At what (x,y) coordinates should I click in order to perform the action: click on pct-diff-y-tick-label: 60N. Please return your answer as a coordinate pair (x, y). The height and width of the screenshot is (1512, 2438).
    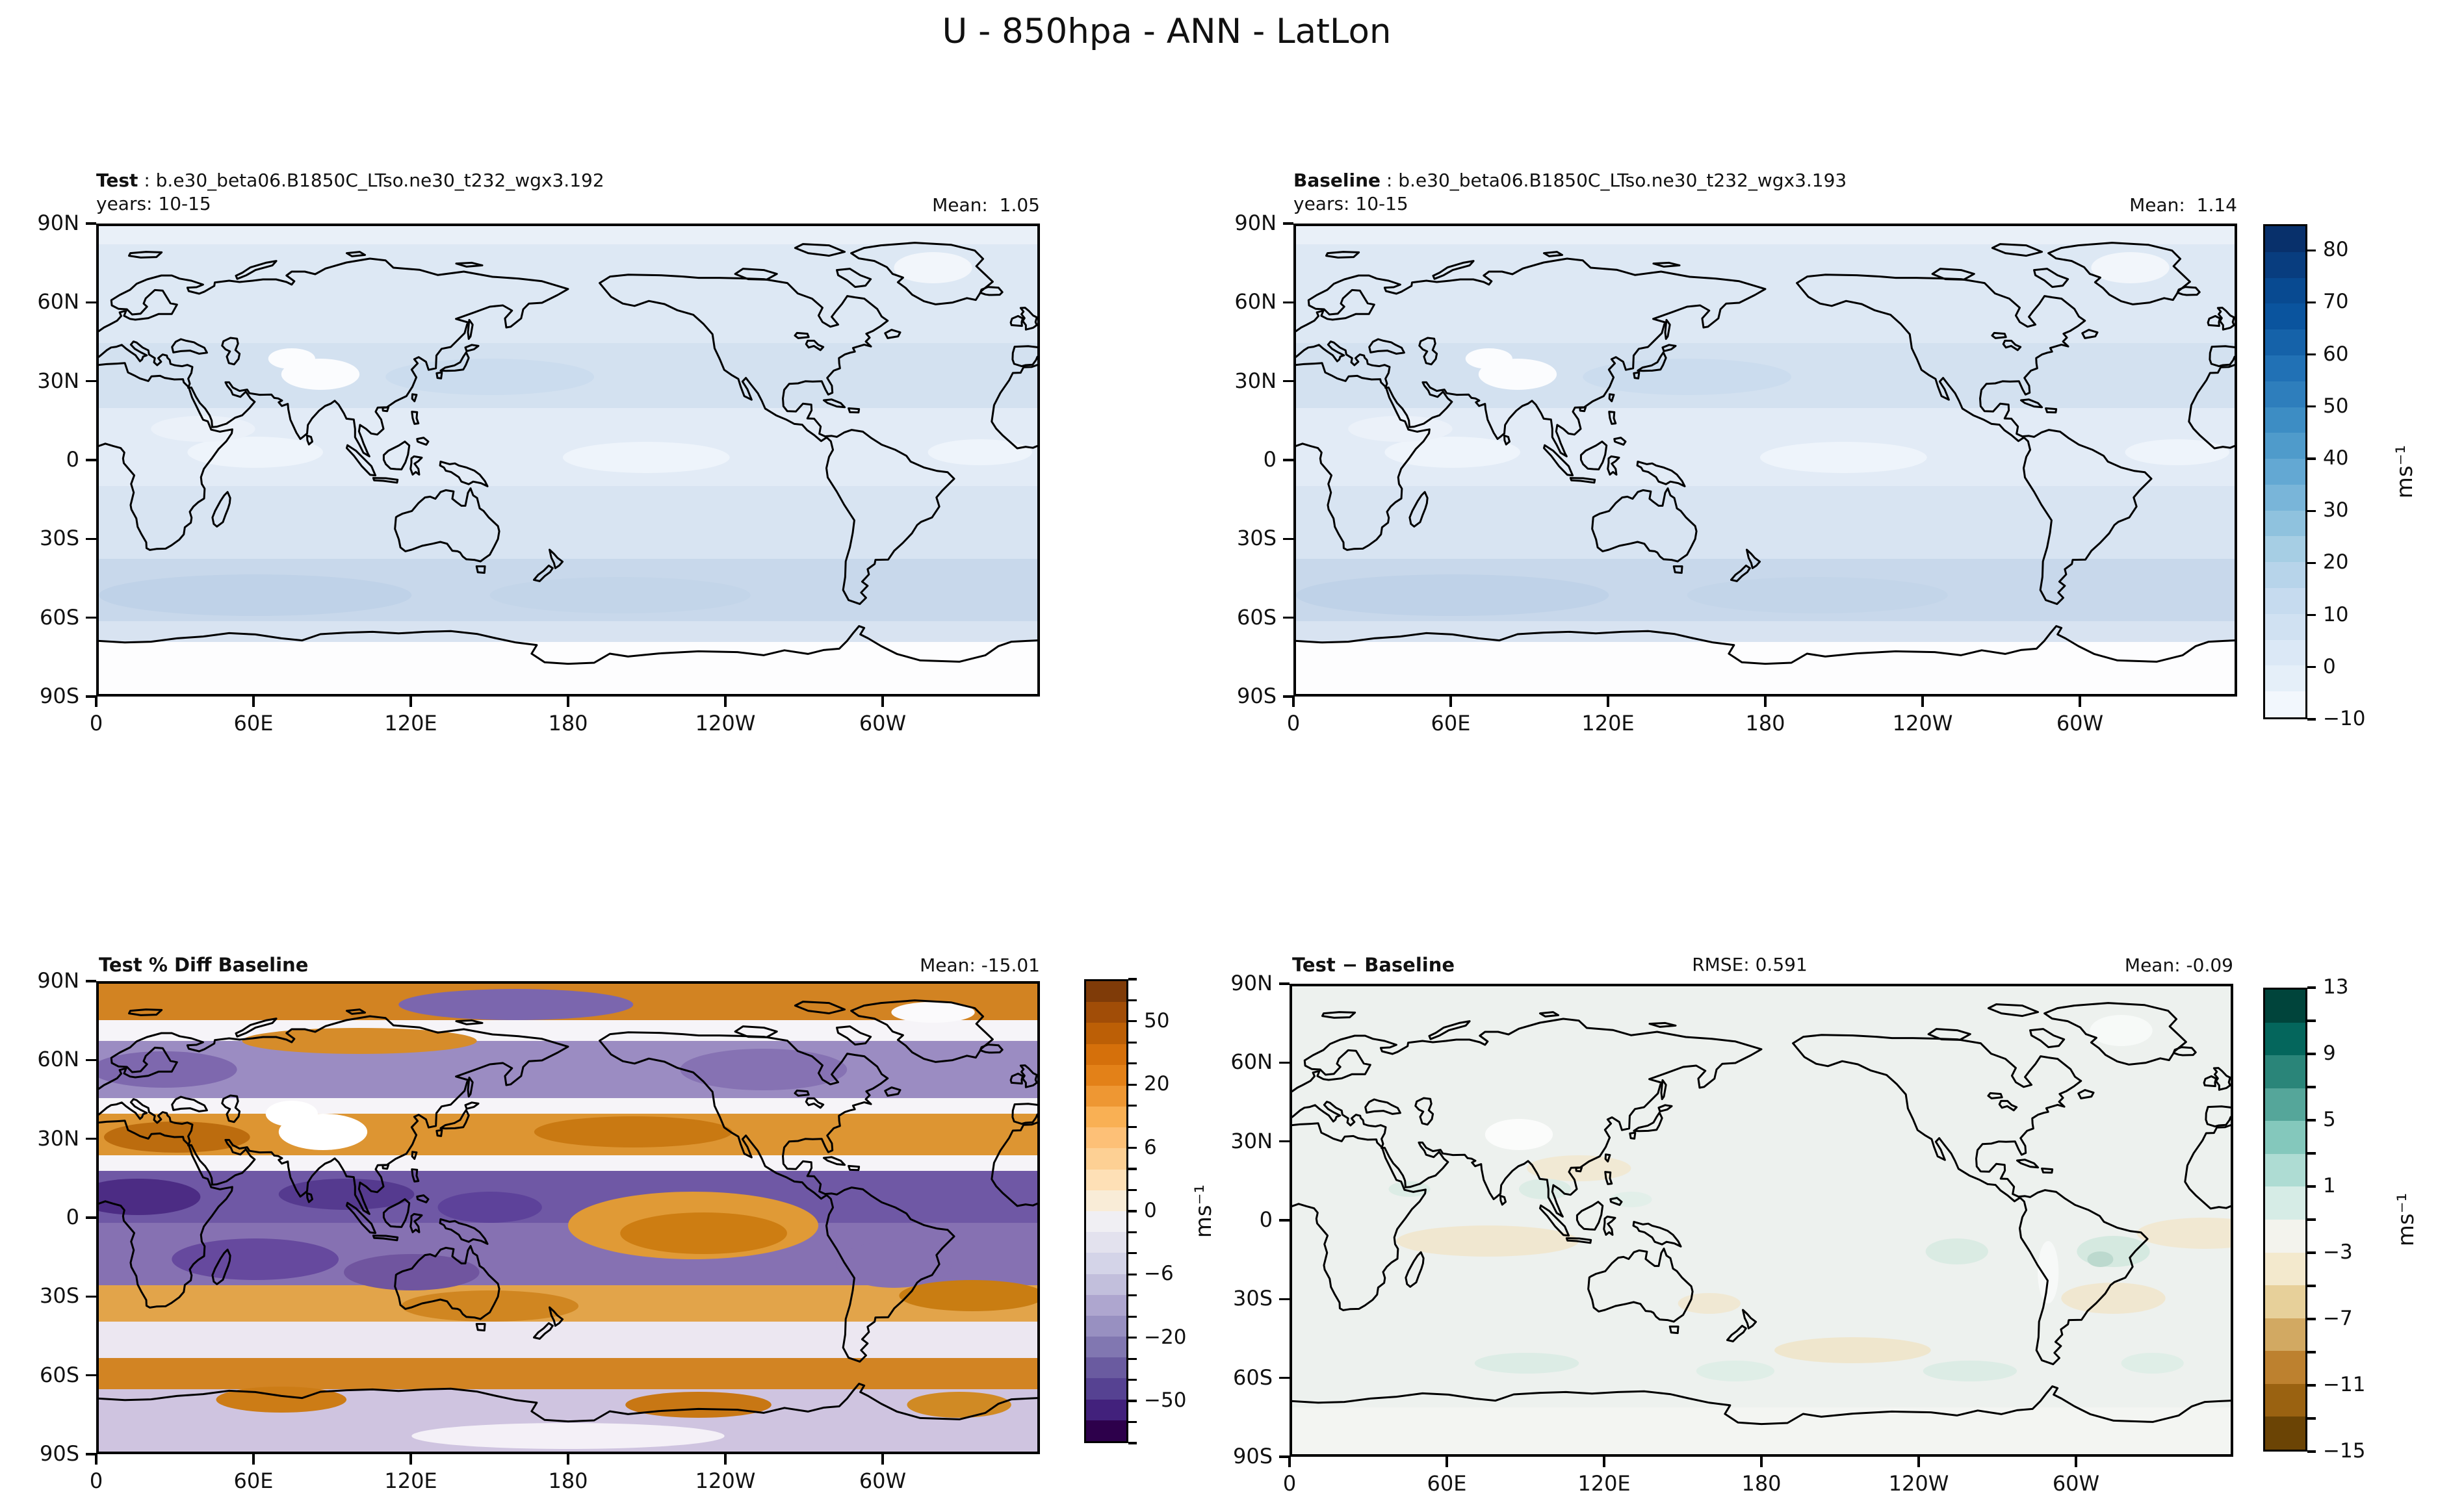
    Looking at the image, I should click on (58, 1059).